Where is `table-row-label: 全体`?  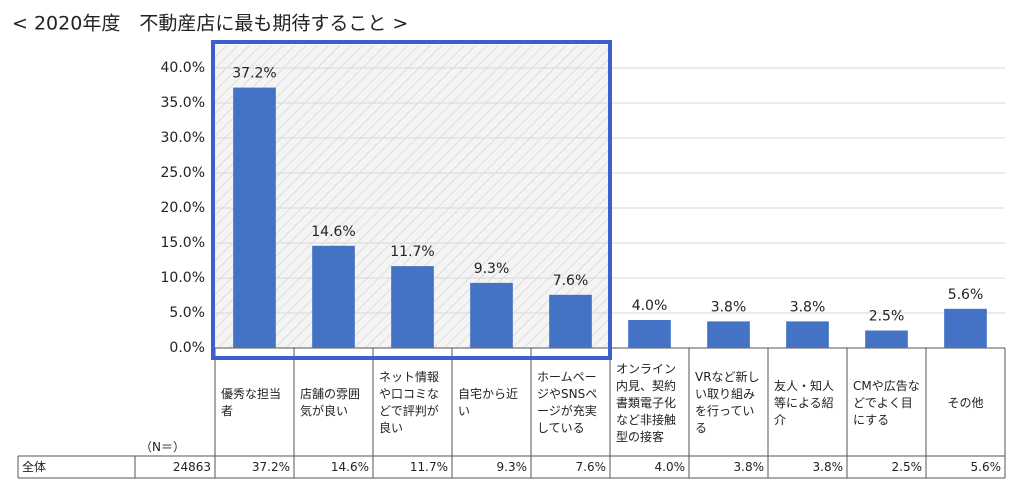 table-row-label: 全体 is located at coordinates (34, 467).